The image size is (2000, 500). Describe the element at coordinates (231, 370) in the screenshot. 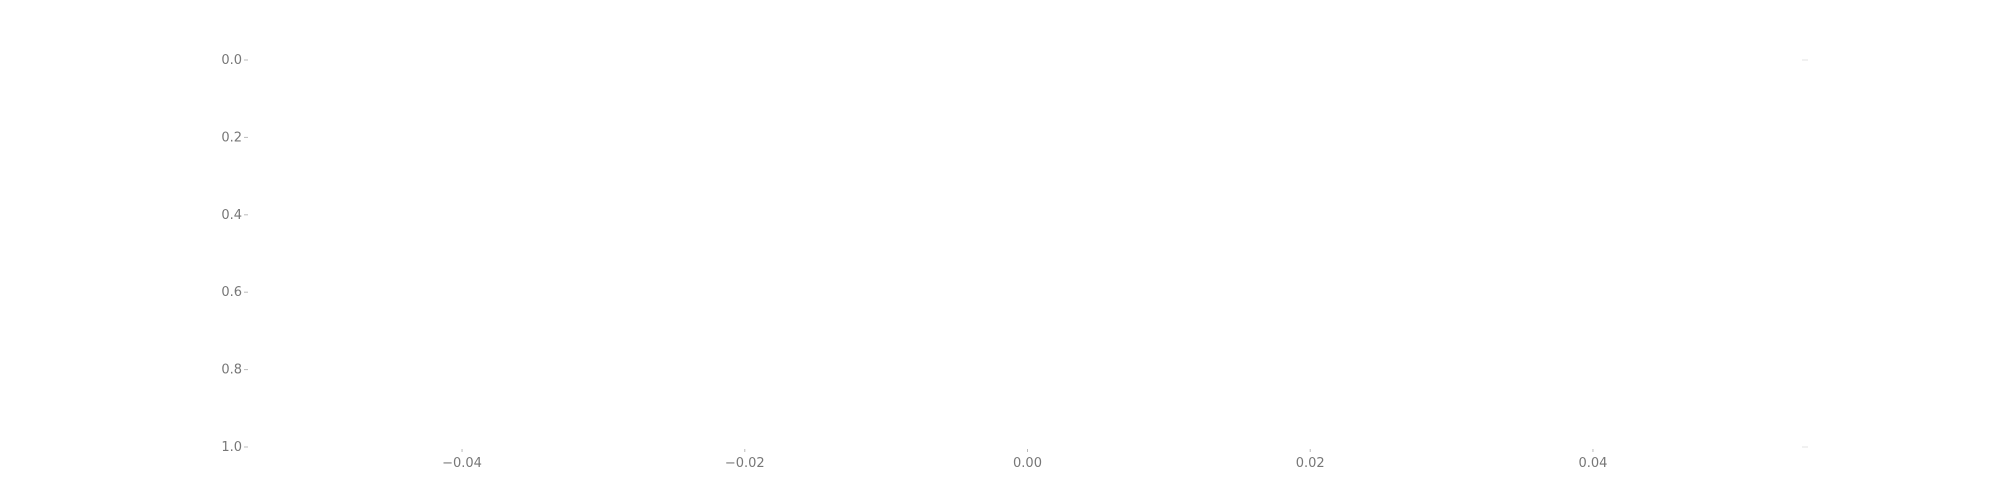

I see `y-tick-label: 0.8` at that location.